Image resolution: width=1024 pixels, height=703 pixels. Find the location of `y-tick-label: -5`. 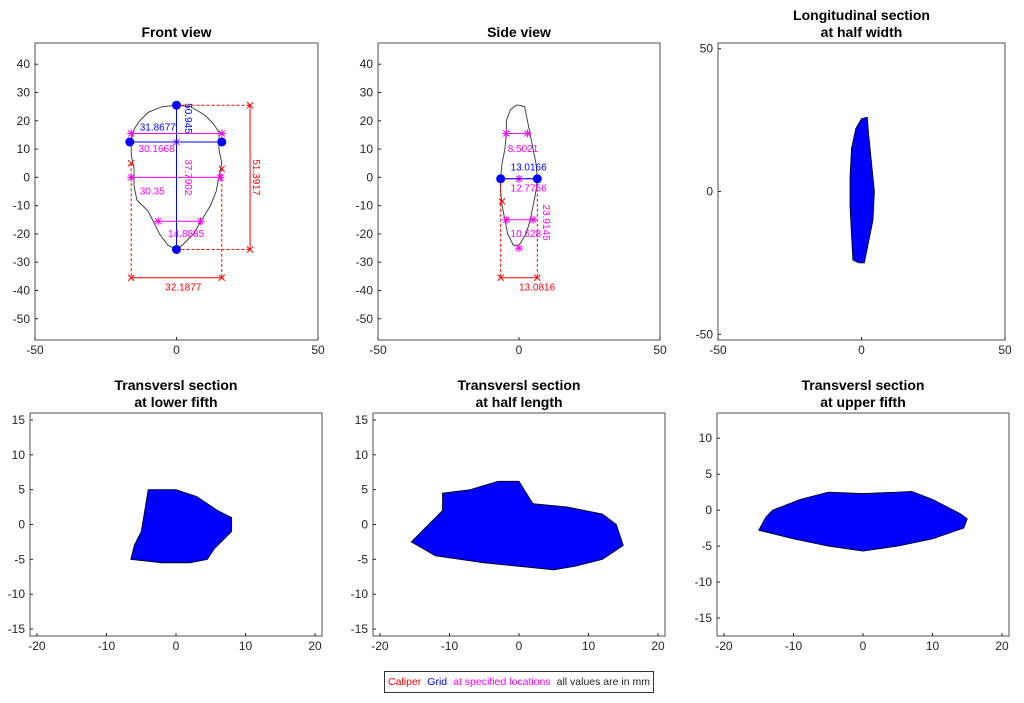

y-tick-label: -5 is located at coordinates (19, 559).